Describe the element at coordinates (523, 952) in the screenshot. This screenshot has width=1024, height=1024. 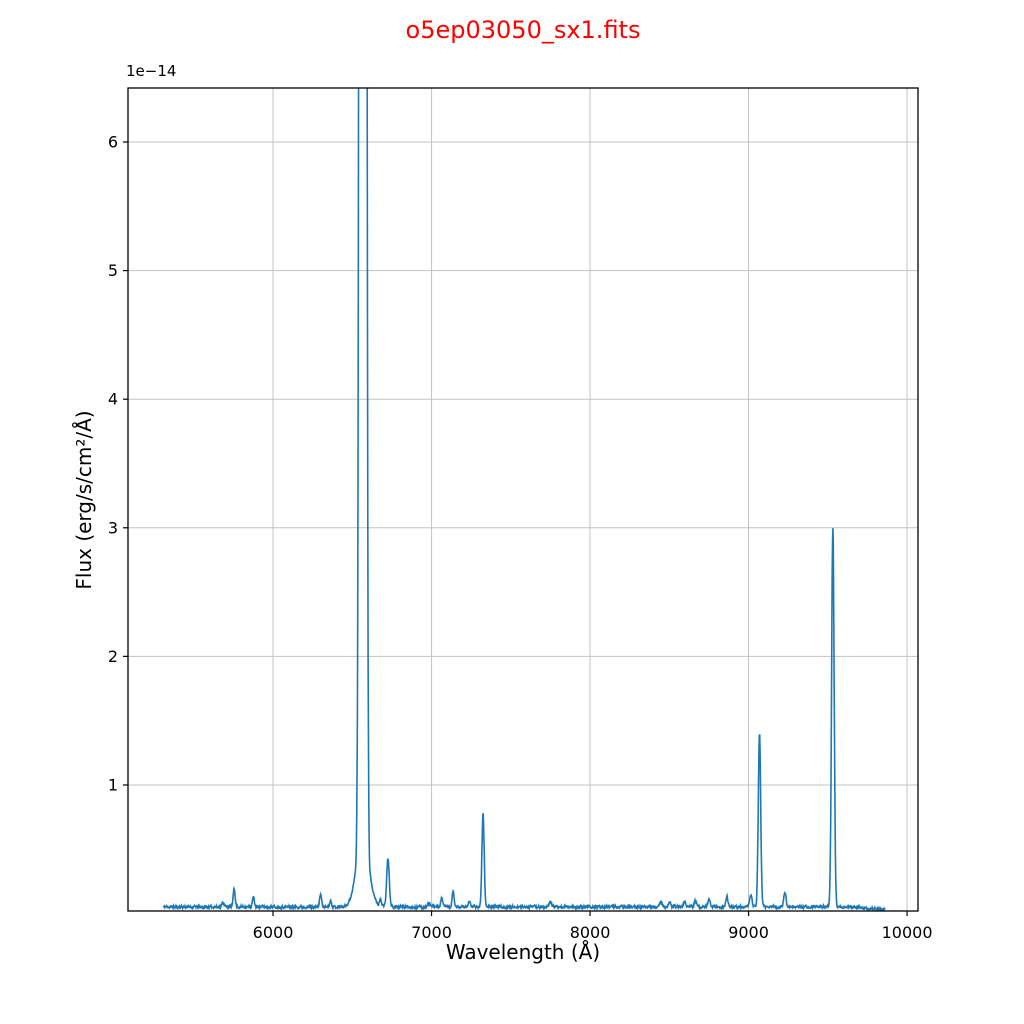
I see `x-axis-label: Wavelength (Å)` at that location.